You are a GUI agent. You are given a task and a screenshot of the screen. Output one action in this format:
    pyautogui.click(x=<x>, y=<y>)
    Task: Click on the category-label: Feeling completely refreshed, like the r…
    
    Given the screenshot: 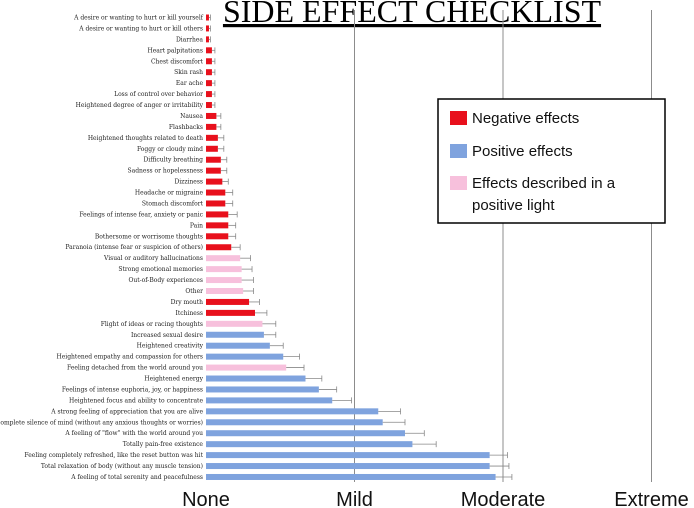 What is the action you would take?
    pyautogui.click(x=113, y=455)
    